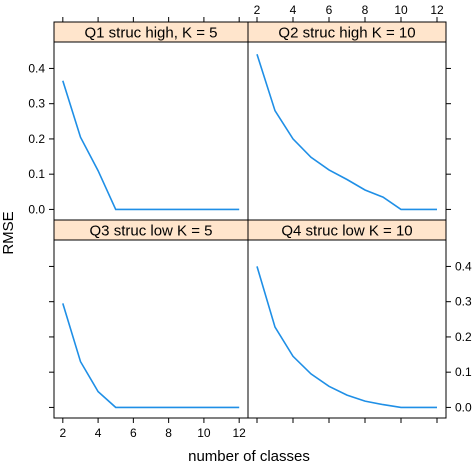 The image size is (474, 466). I want to click on panel-strip-label: Q2 struc high K = 10, so click(346, 33).